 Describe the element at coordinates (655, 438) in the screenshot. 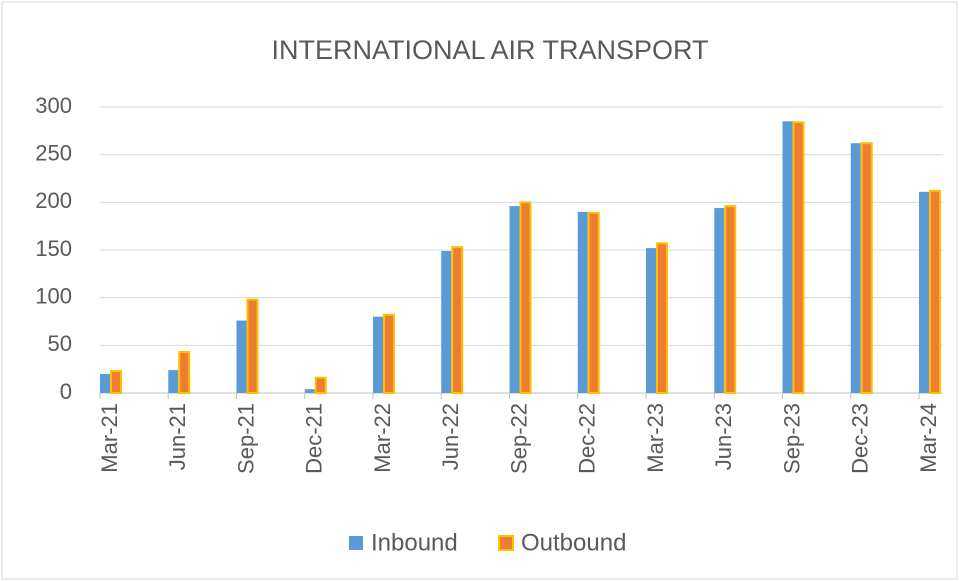

I see `x-tick-label: Mar-23` at that location.